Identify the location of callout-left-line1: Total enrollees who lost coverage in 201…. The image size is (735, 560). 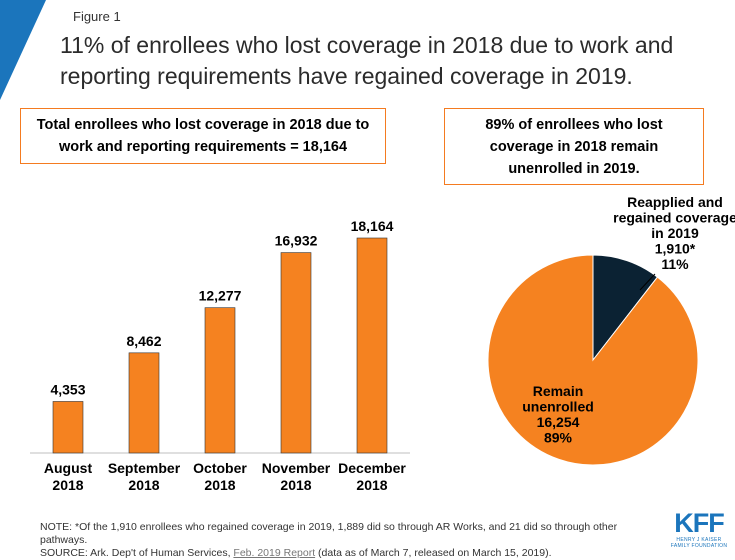
(203, 125).